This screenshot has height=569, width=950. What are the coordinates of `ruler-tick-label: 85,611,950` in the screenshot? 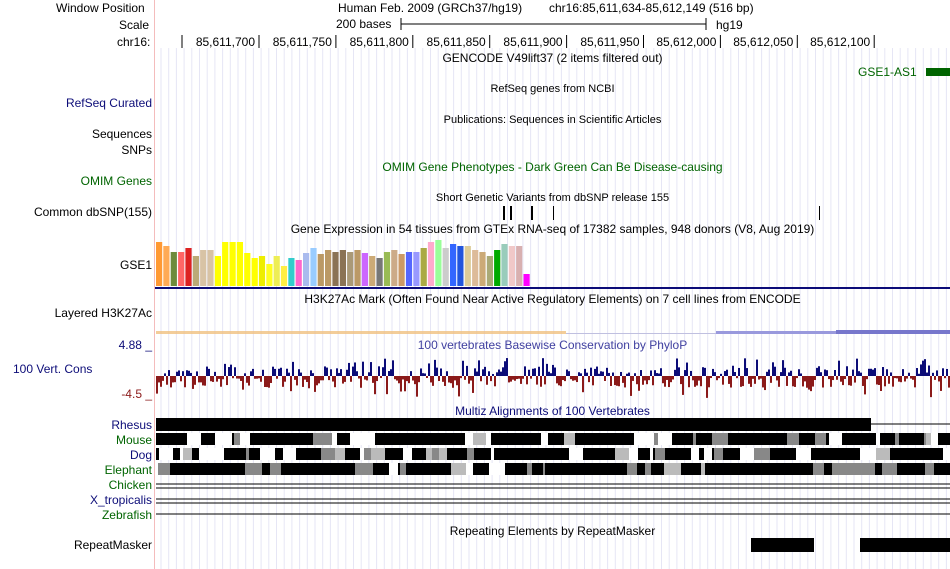 It's located at (610, 42).